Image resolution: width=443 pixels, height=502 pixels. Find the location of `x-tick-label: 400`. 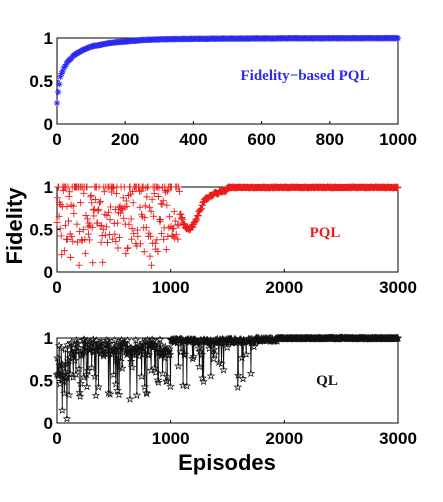

x-tick-label: 400 is located at coordinates (193, 139).